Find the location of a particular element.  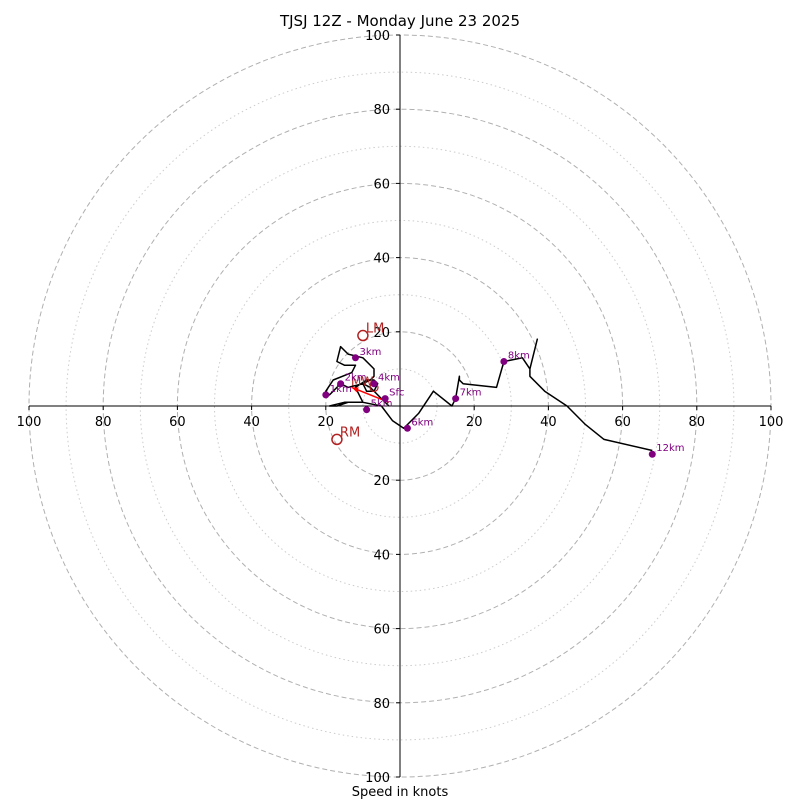

rm-storm-marker is located at coordinates (337, 439).